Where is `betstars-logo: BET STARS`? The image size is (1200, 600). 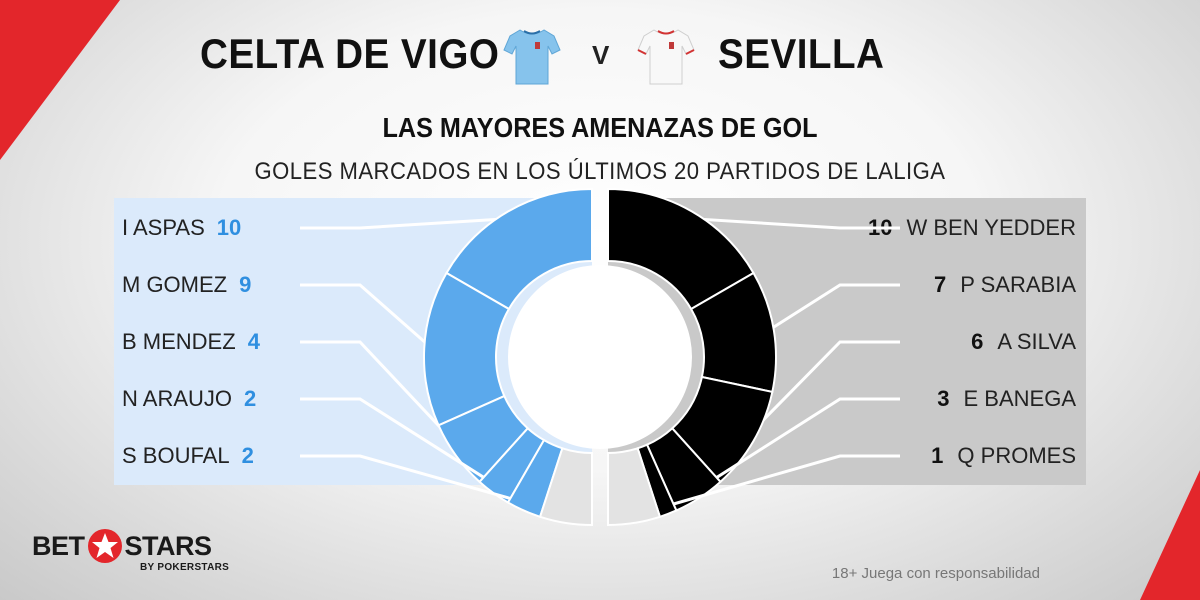
betstars-logo: BET STARS is located at coordinates (122, 546).